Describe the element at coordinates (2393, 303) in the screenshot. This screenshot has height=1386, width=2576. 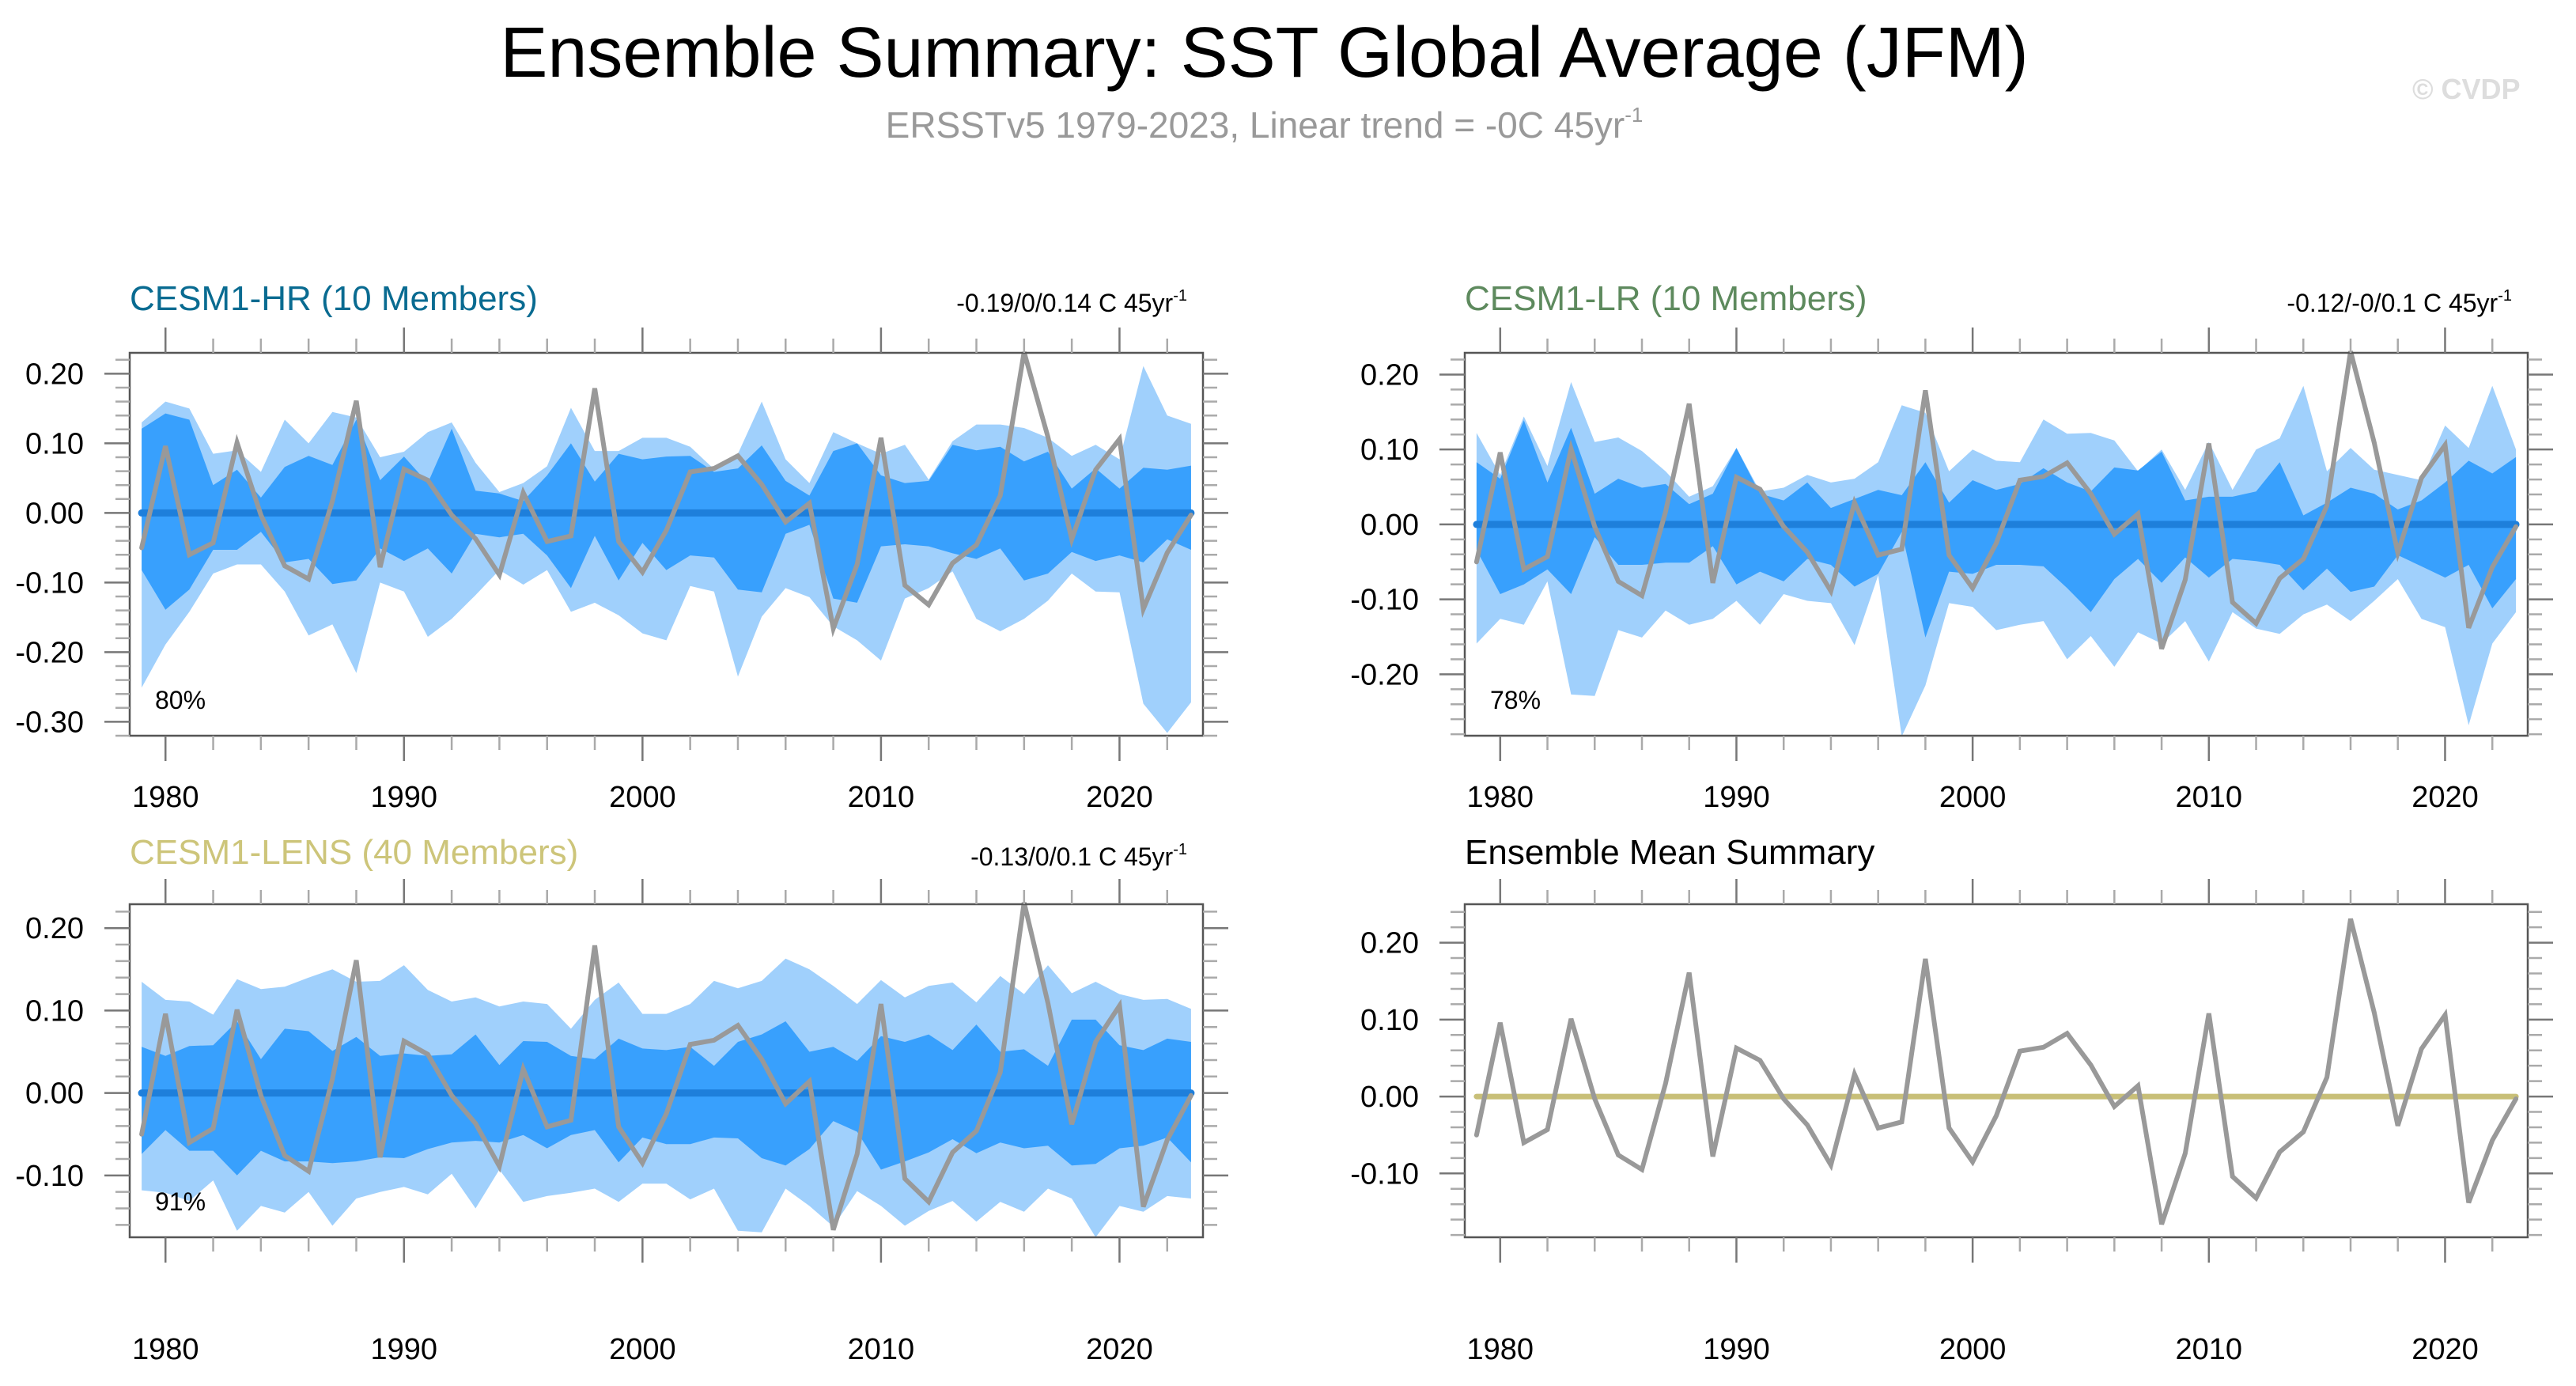
I see `trend-label-text: -0.12/-0/0.1 C 45yr` at that location.